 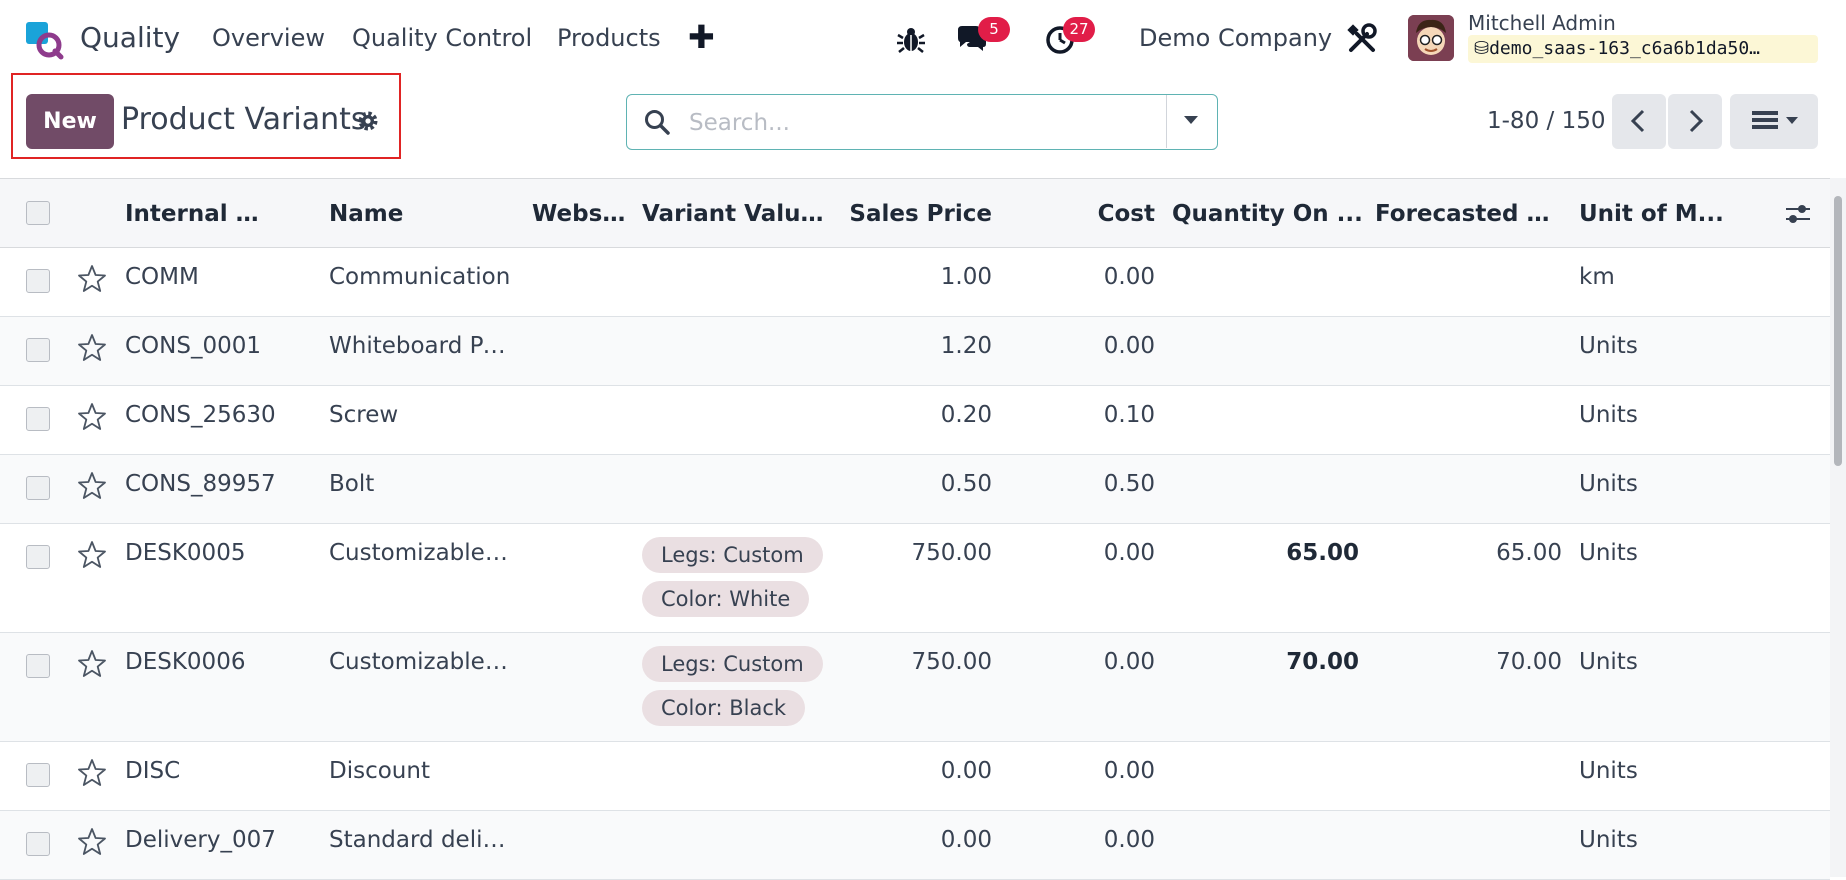 I want to click on cell-cost: 0.50, so click(x=1129, y=484).